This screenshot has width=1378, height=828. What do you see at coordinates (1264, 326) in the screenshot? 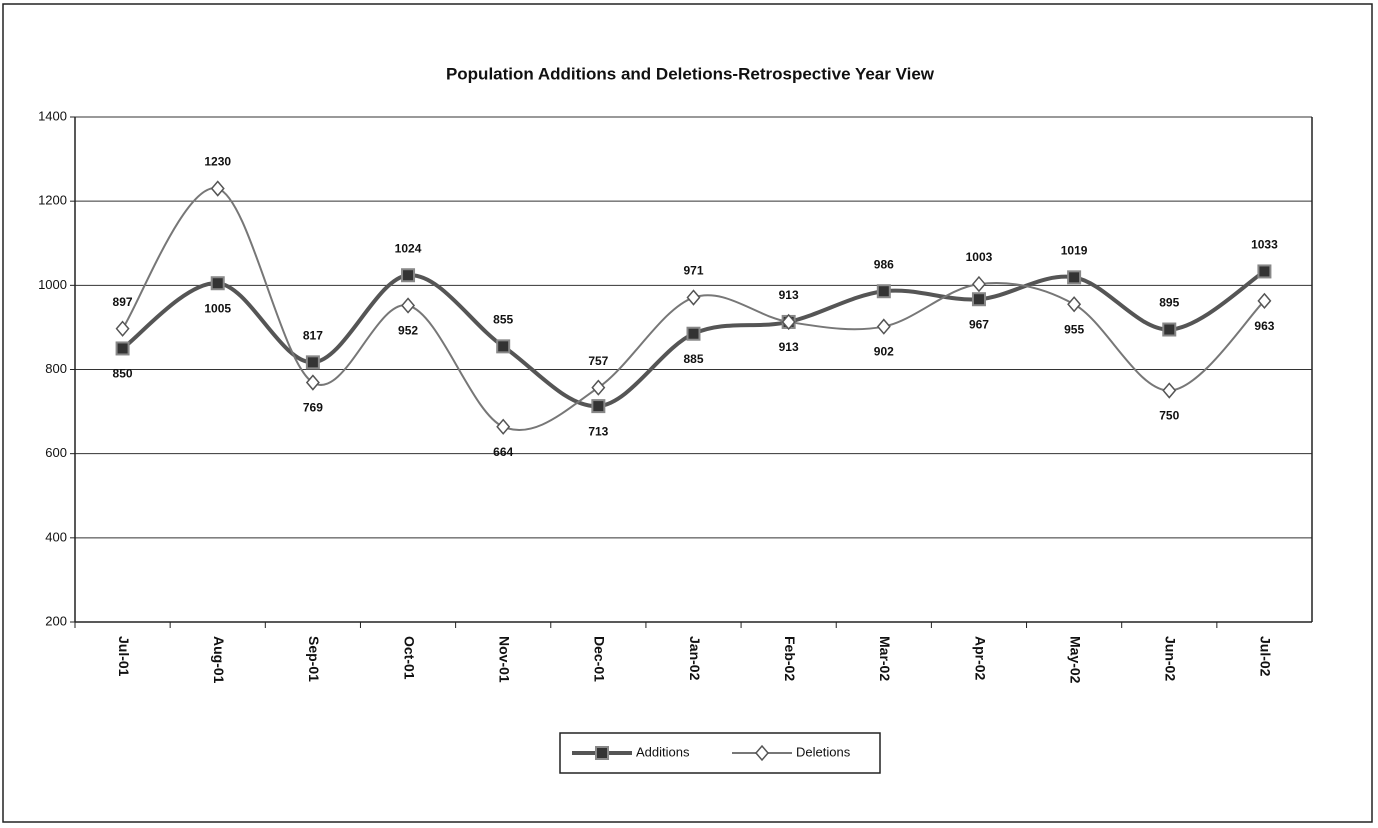
I see `data-label: 963` at bounding box center [1264, 326].